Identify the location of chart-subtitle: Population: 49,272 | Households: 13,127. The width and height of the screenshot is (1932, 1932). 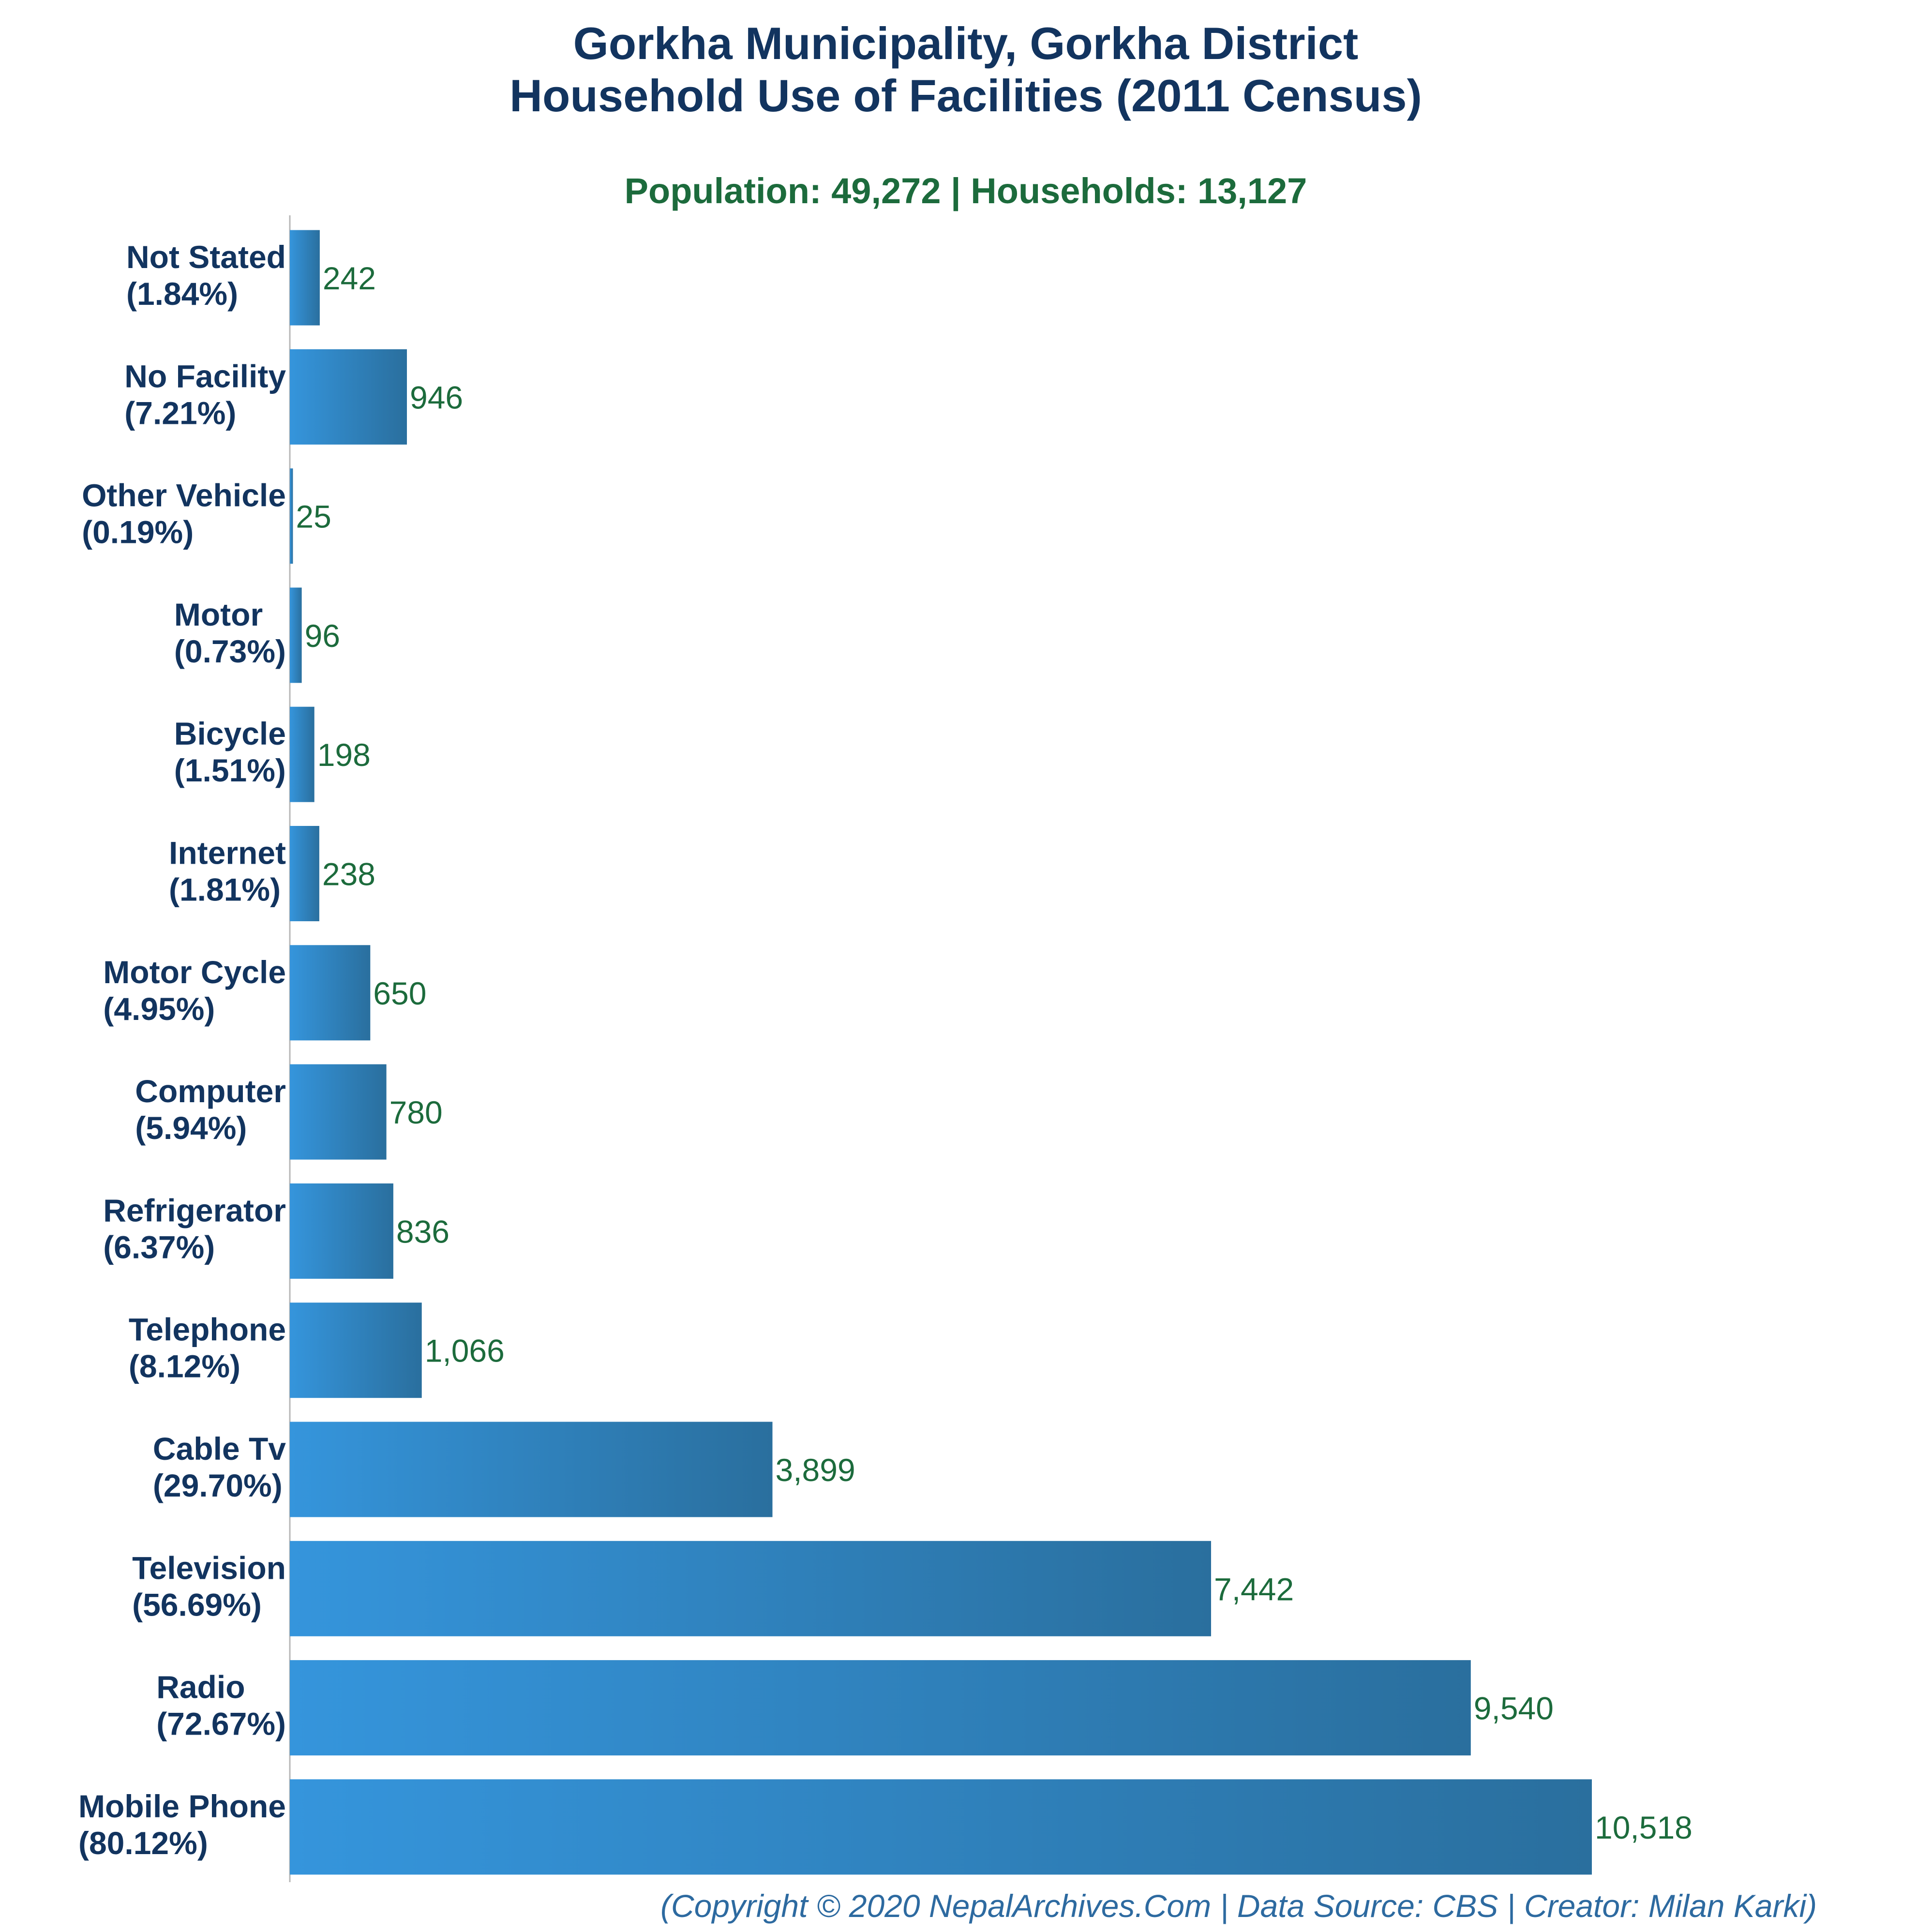
(966, 191).